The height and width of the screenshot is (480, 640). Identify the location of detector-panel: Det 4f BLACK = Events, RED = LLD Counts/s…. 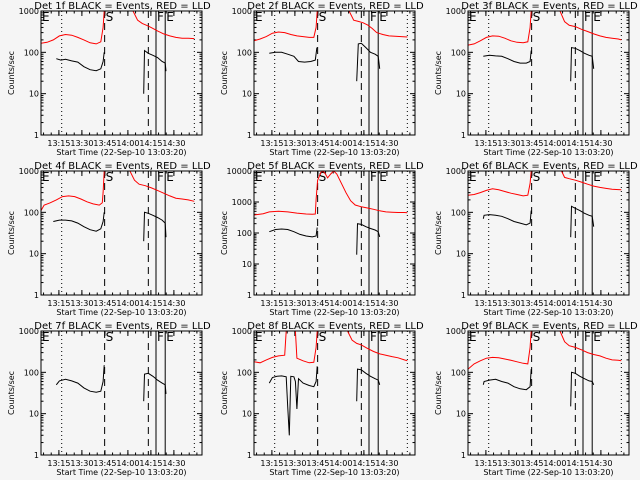
(109, 239).